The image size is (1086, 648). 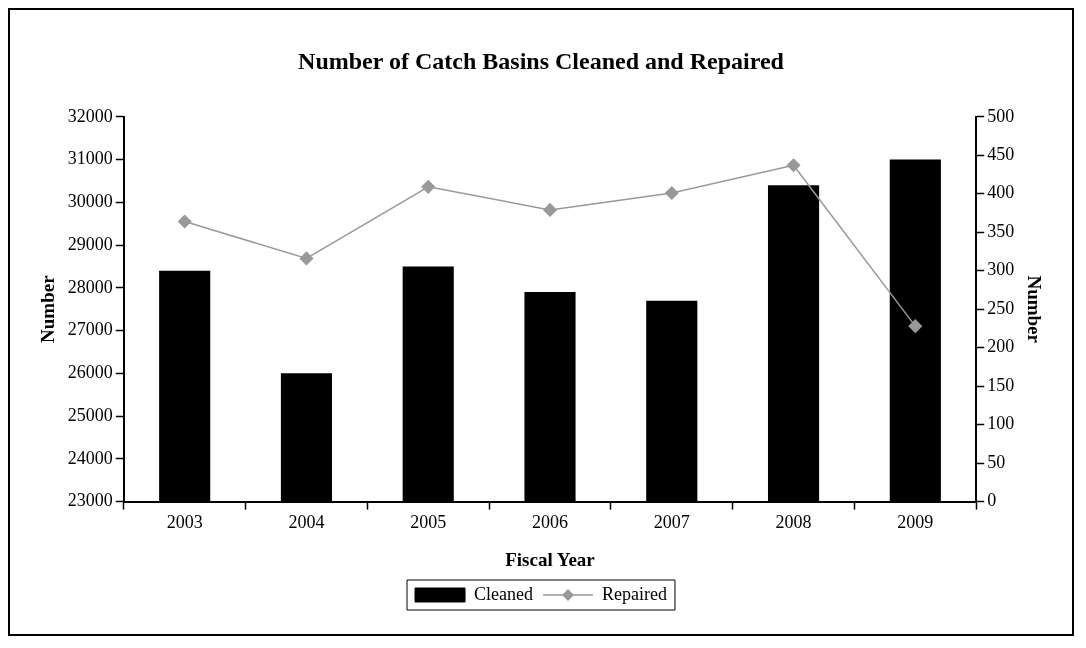 I want to click on legend-label: Cleaned, so click(x=504, y=593).